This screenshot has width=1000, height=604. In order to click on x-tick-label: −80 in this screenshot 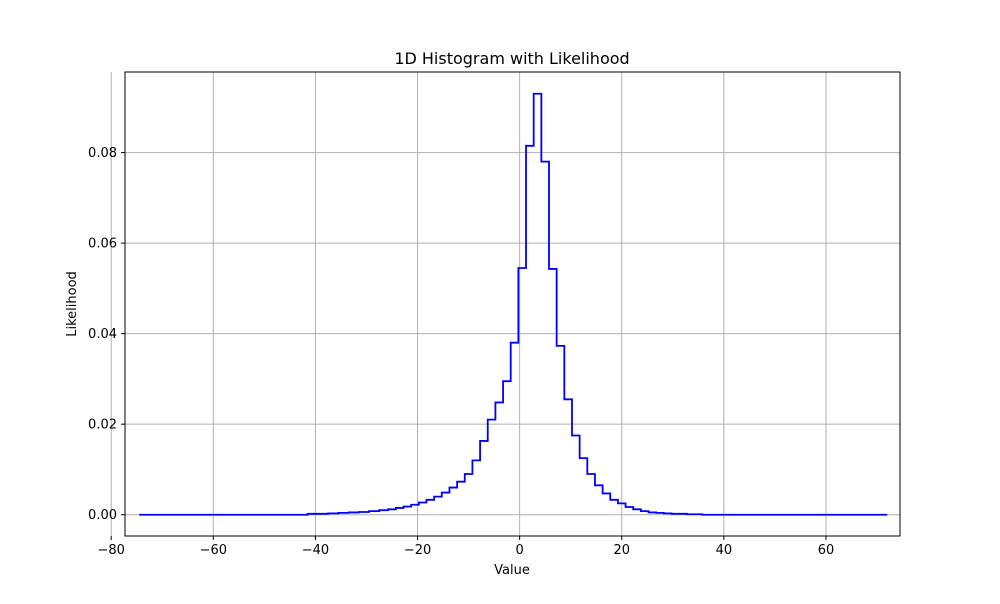, I will do `click(110, 550)`.